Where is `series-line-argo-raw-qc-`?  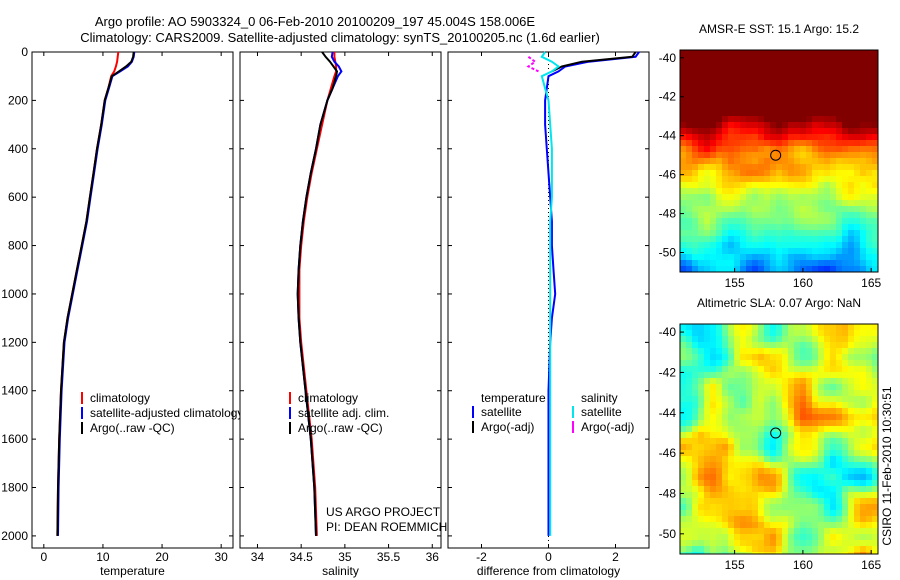 series-line-argo-raw-qc- is located at coordinates (317, 293).